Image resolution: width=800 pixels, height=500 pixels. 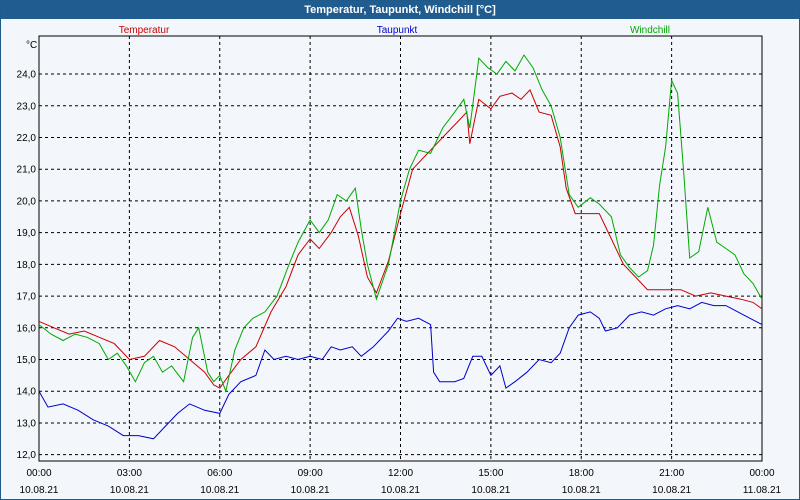 I want to click on y-axis-unit: °C, so click(x=31, y=45).